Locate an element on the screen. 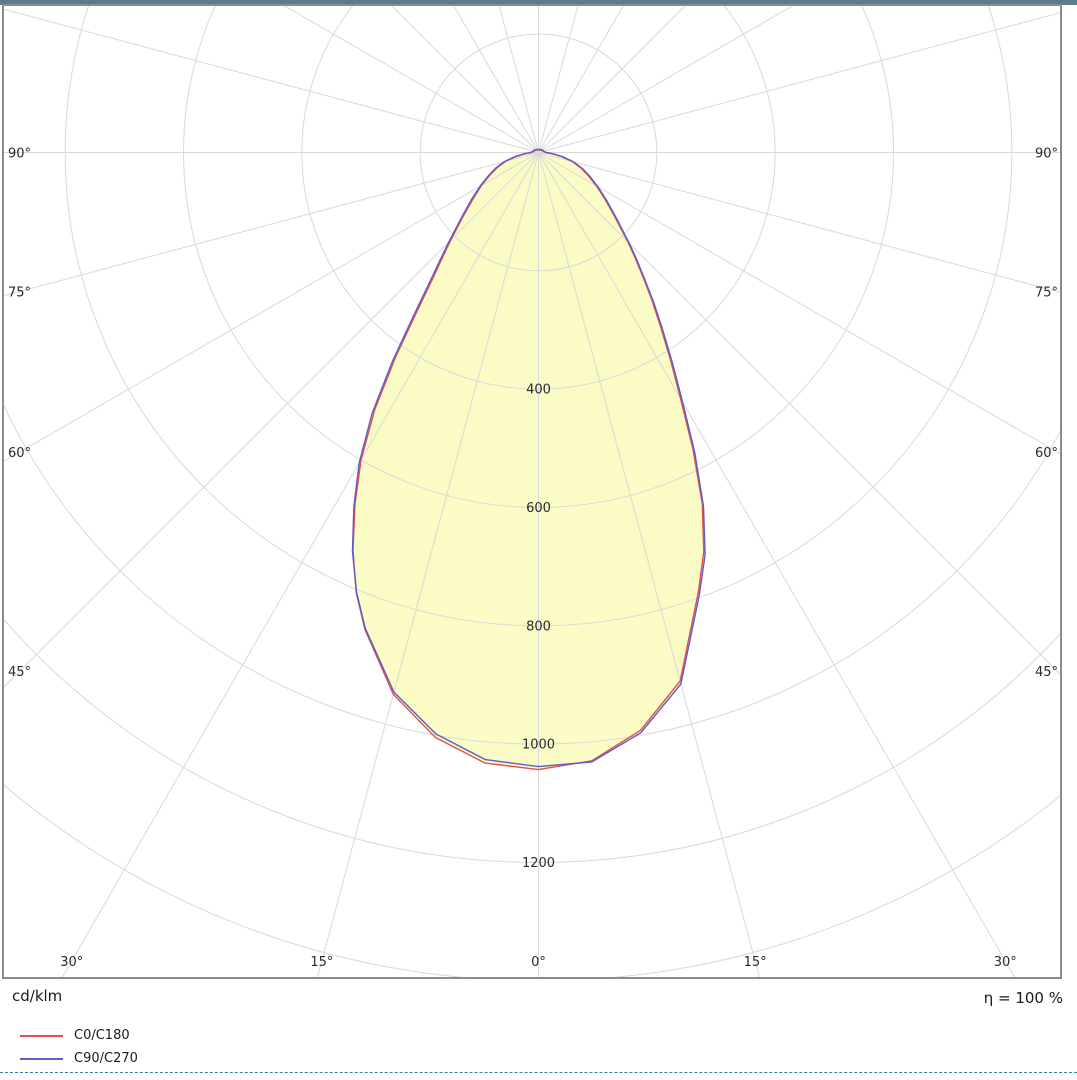  radial-unit-label: cd/klm is located at coordinates (37, 996).